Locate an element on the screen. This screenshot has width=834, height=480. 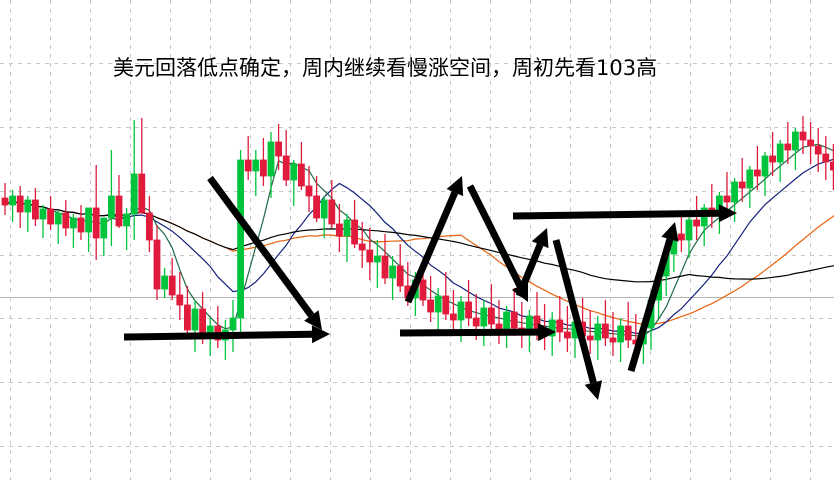
page-title: 美元回落低点确定，周内继续看慢涨空间，周初先看103高 is located at coordinates (385, 68).